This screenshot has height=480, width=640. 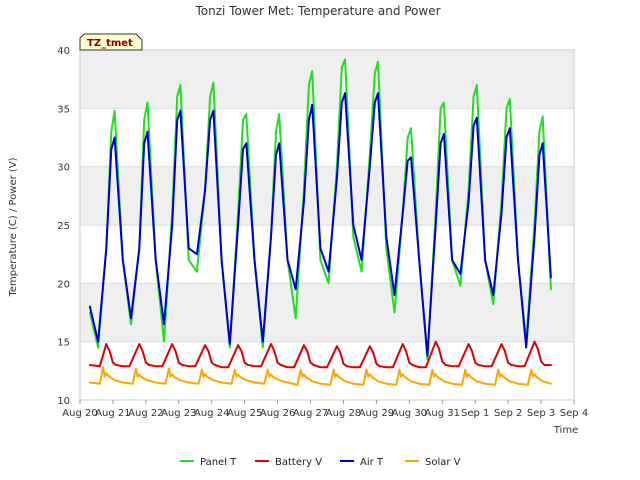 I want to click on y-tick-label: 15, so click(x=63, y=343).